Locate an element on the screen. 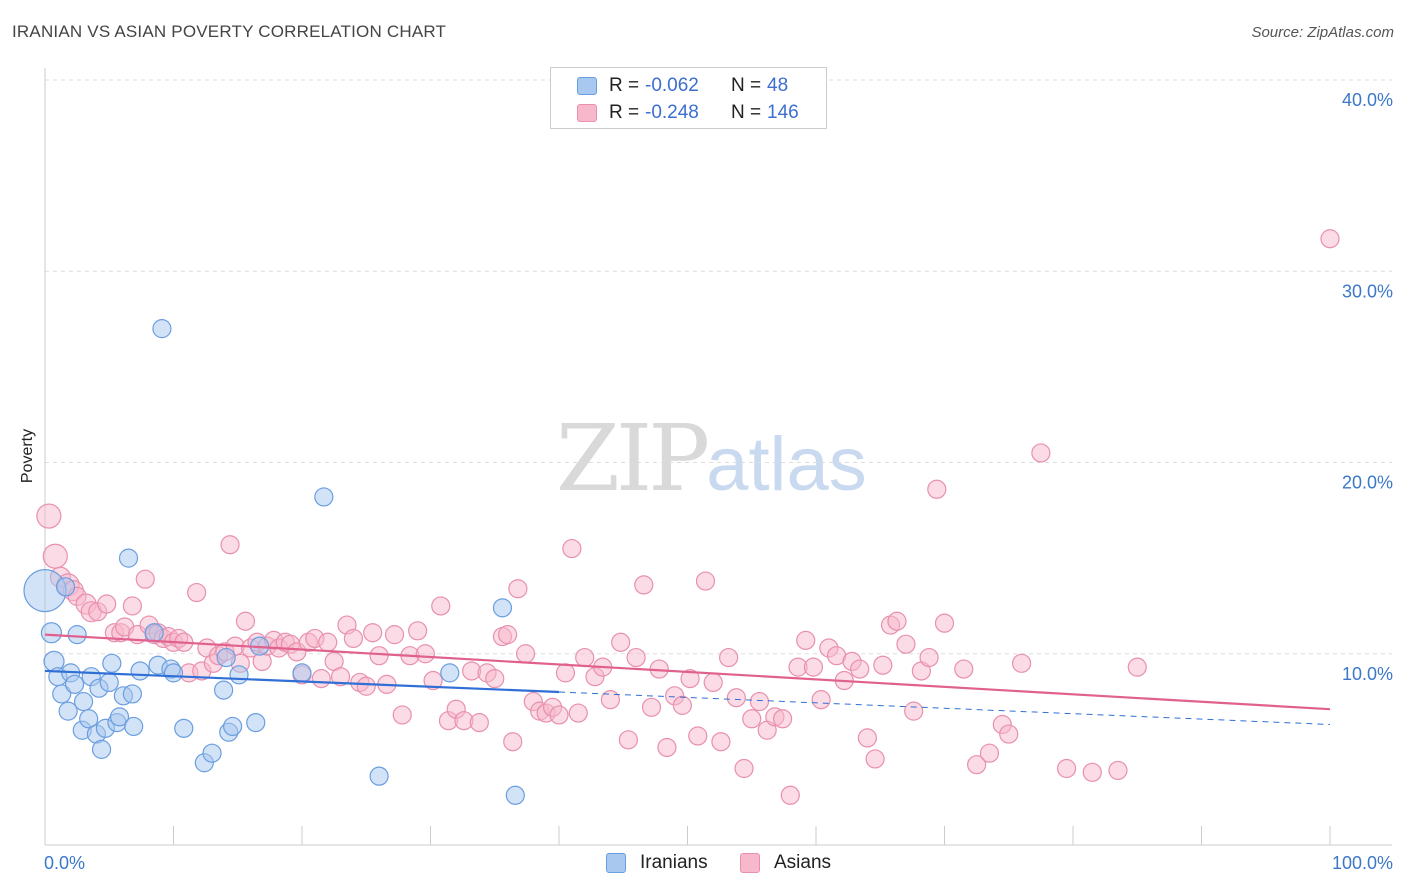  watermark: ZIPatlas is located at coordinates (711, 458).